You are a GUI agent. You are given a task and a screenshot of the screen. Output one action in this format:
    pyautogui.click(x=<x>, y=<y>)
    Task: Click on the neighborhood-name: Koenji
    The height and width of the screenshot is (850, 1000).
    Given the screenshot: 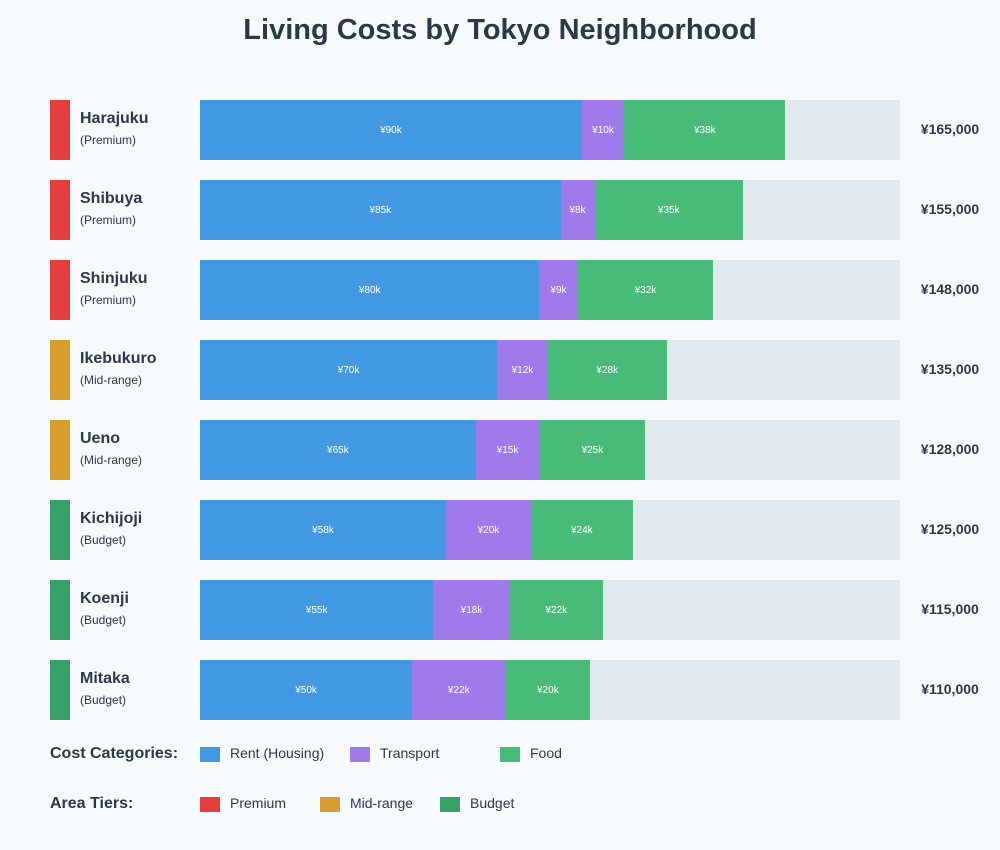 What is the action you would take?
    pyautogui.click(x=104, y=598)
    